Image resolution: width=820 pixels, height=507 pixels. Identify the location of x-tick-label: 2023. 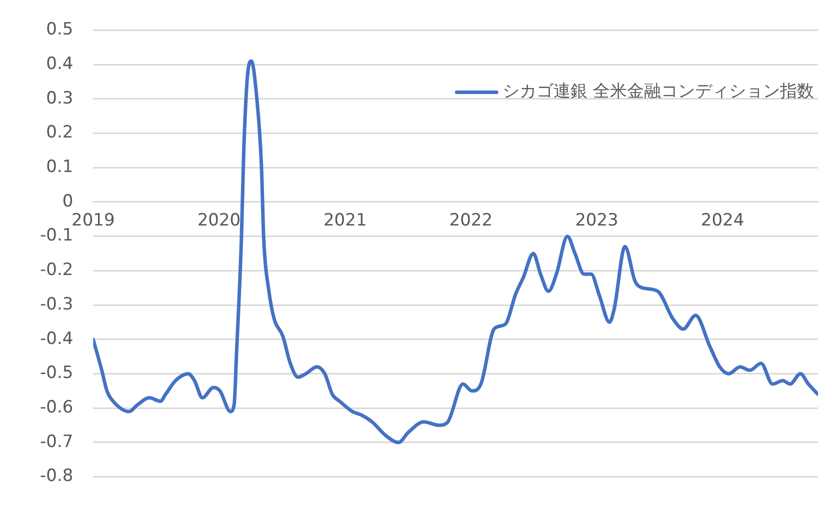
(596, 220).